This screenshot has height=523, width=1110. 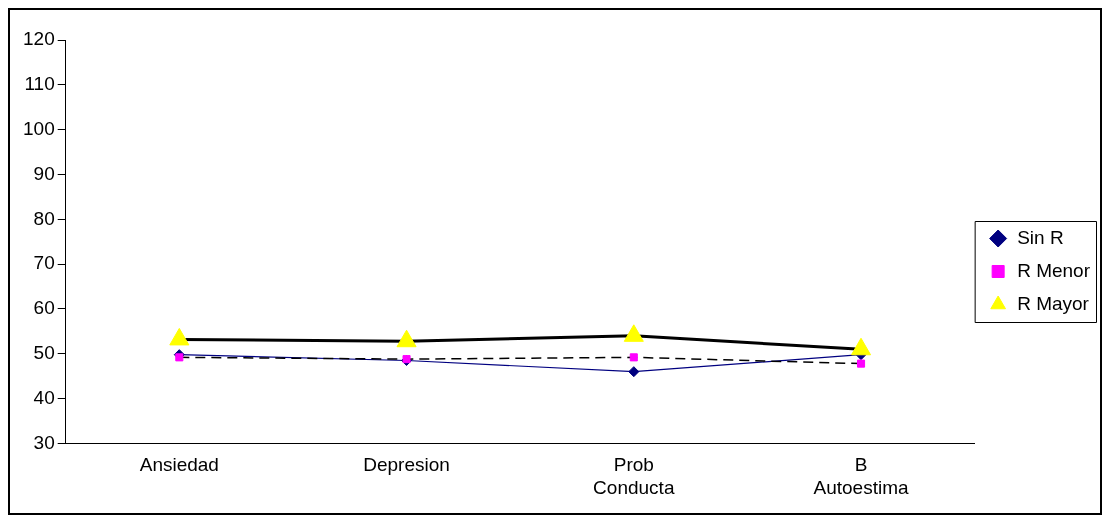 What do you see at coordinates (44, 352) in the screenshot?
I see `y-tick-label: 50` at bounding box center [44, 352].